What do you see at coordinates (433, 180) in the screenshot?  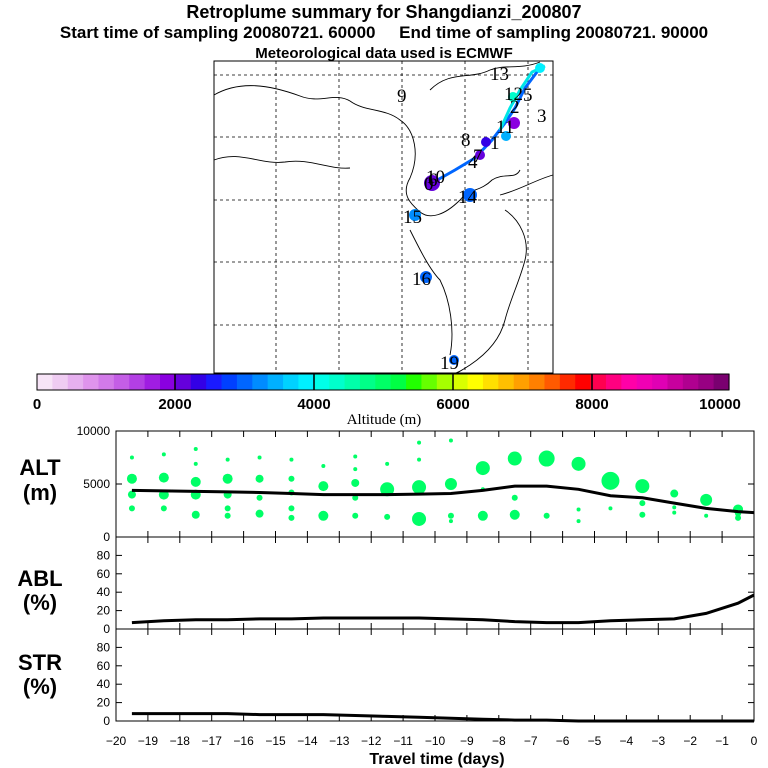 I see `plume-label: 6` at bounding box center [433, 180].